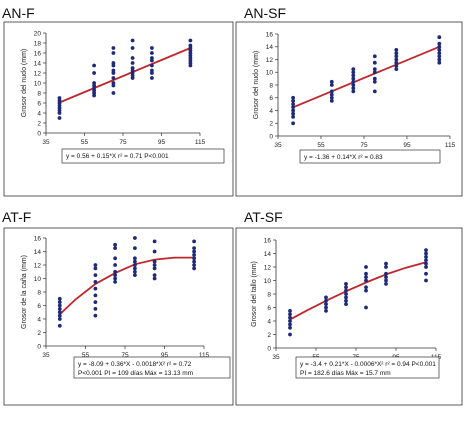 Image resolution: width=476 pixels, height=421 pixels. Describe the element at coordinates (18, 13) in the screenshot. I see `panel-title: AN-F` at that location.